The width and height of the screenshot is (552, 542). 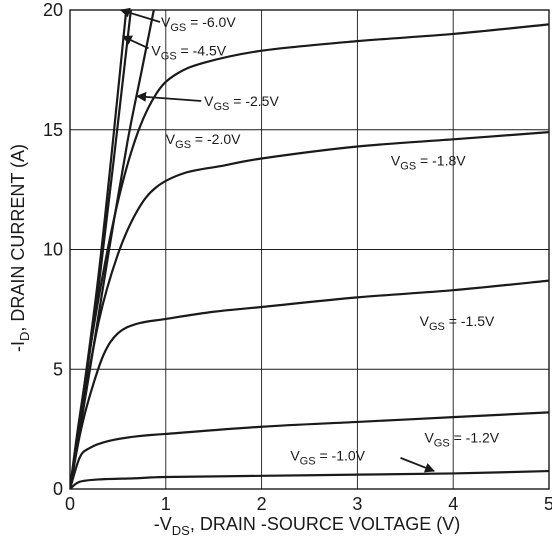 What do you see at coordinates (548, 504) in the screenshot?
I see `x-tick-label: 5` at bounding box center [548, 504].